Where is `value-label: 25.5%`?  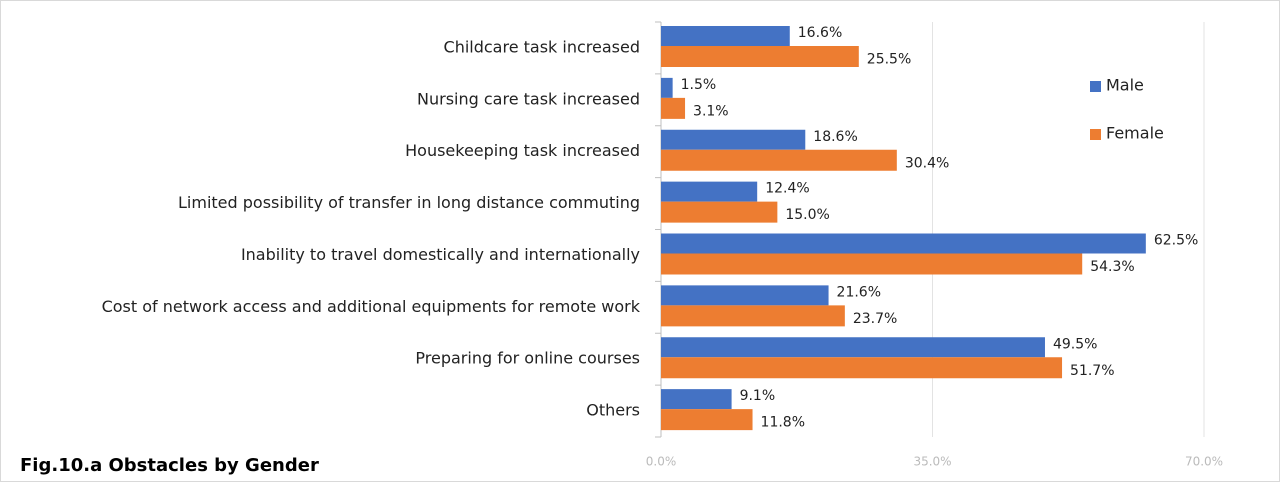
value-label: 25.5% is located at coordinates (889, 60).